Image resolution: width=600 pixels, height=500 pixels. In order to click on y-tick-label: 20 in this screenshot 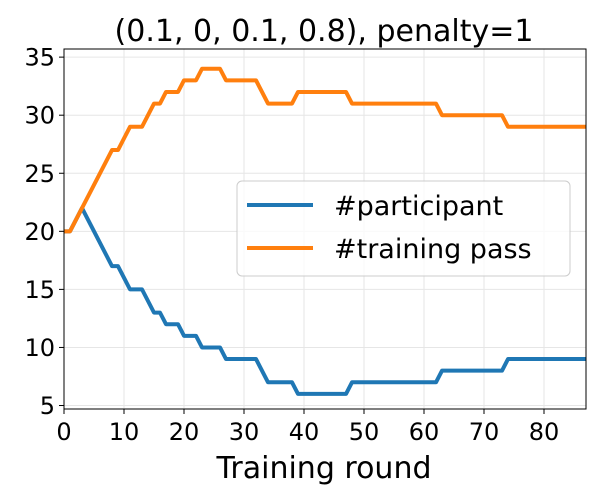, I will do `click(39, 232)`.